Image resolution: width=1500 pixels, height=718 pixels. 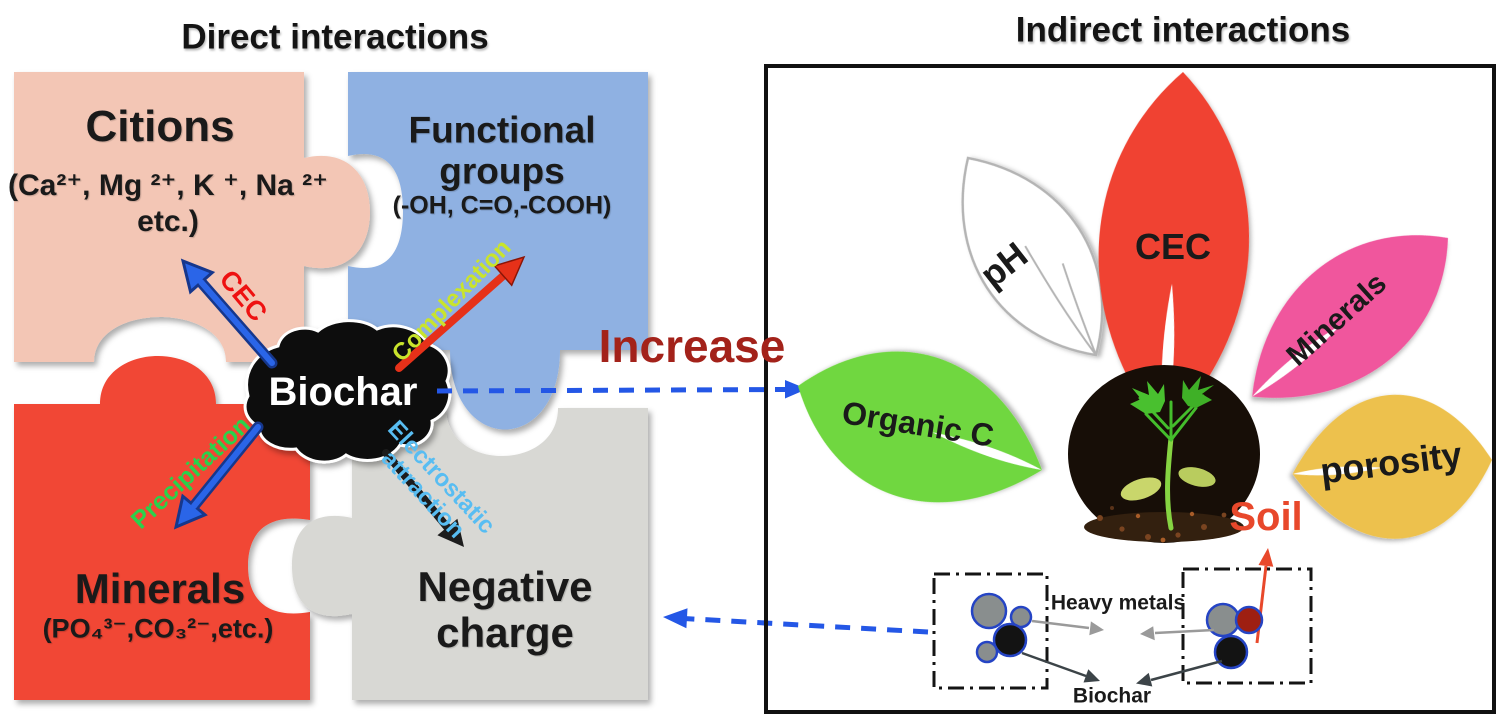 I want to click on seedling-leaflet-left, so click(x=1147, y=397).